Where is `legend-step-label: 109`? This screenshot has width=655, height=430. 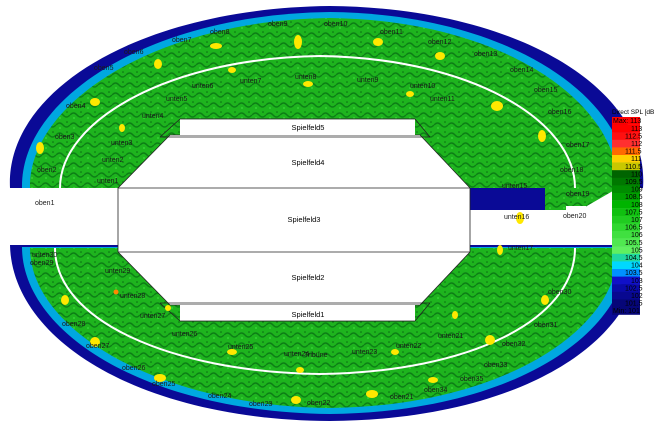
legend-step-label: 109 is located at coordinates (637, 190).